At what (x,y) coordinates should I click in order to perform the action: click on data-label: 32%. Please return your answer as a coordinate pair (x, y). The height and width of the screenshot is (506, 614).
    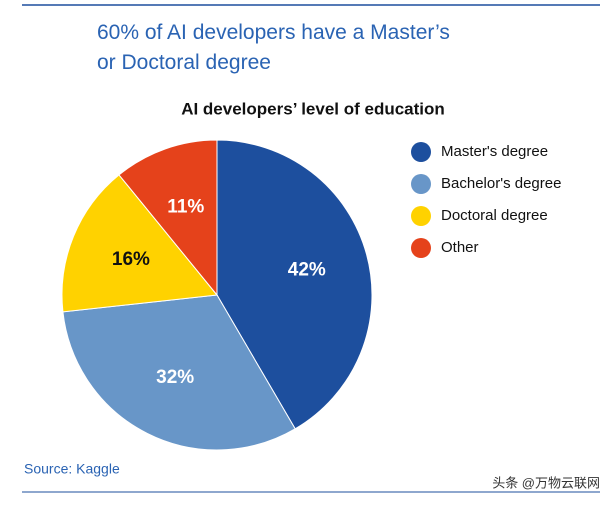
    Looking at the image, I should click on (175, 377).